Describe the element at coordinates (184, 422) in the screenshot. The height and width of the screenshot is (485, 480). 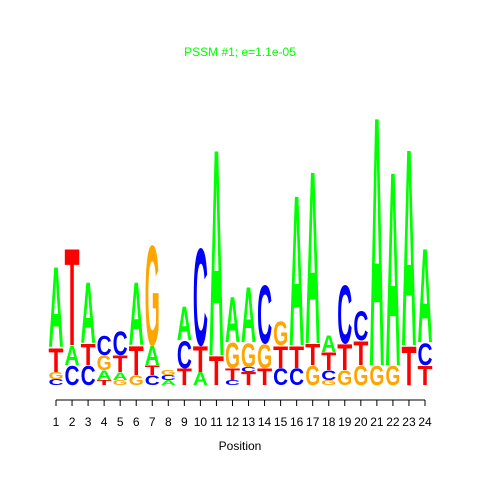
I see `x-tick-label: 9` at that location.